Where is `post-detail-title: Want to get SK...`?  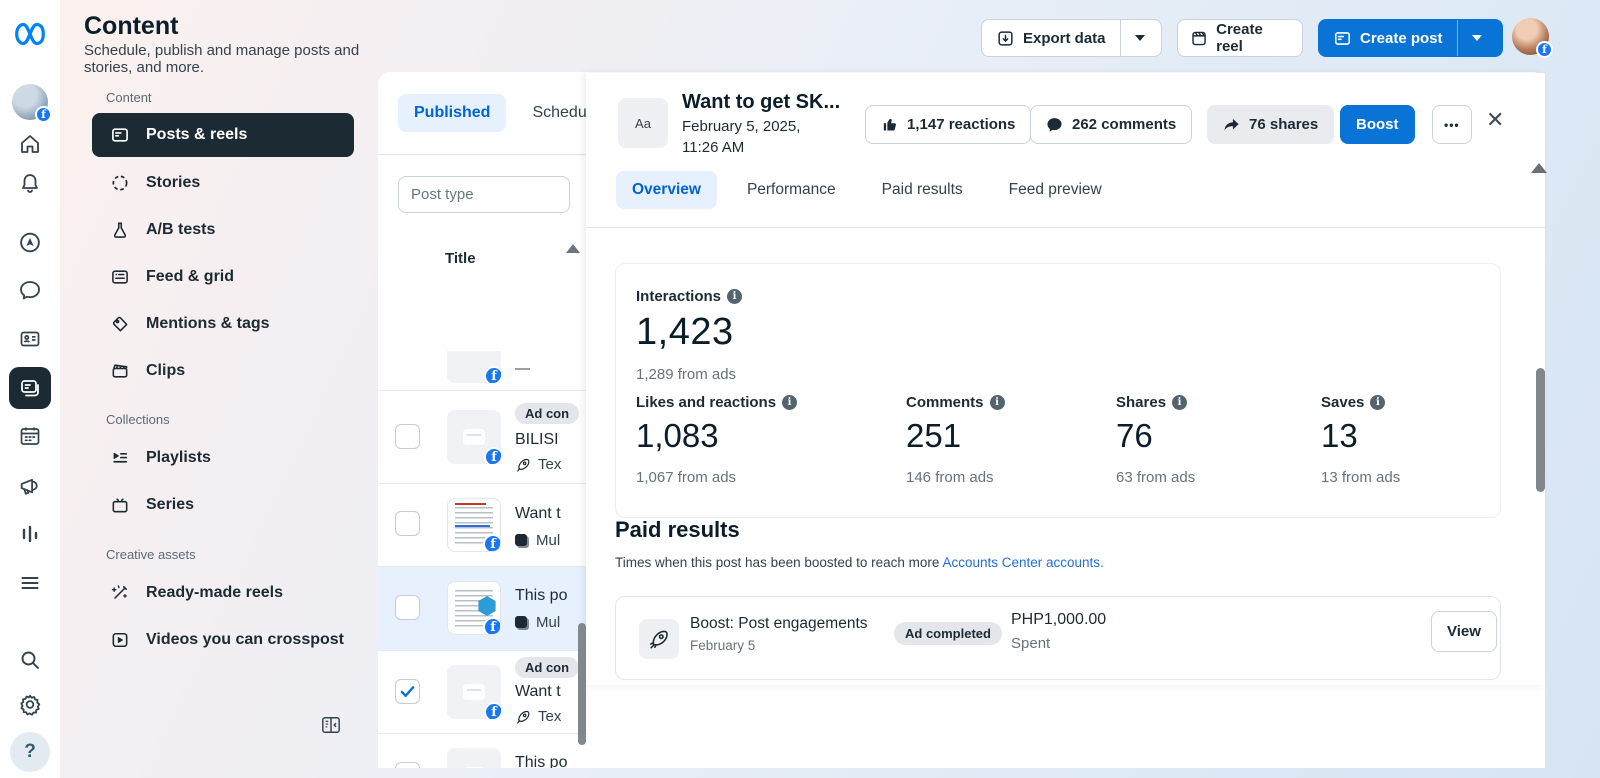 post-detail-title: Want to get SK... is located at coordinates (761, 102).